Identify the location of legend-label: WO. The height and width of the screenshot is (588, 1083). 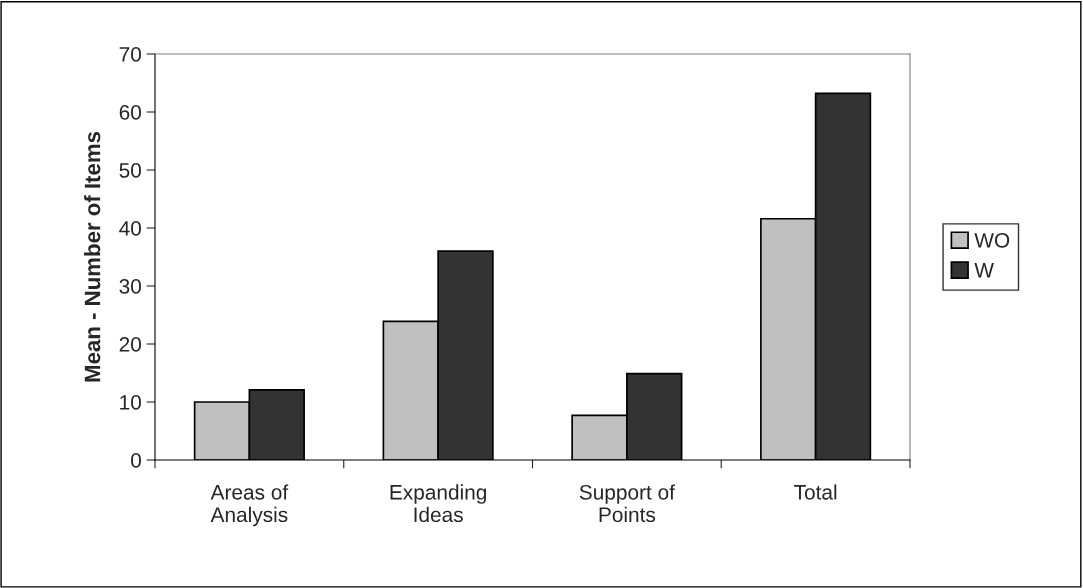
(992, 240).